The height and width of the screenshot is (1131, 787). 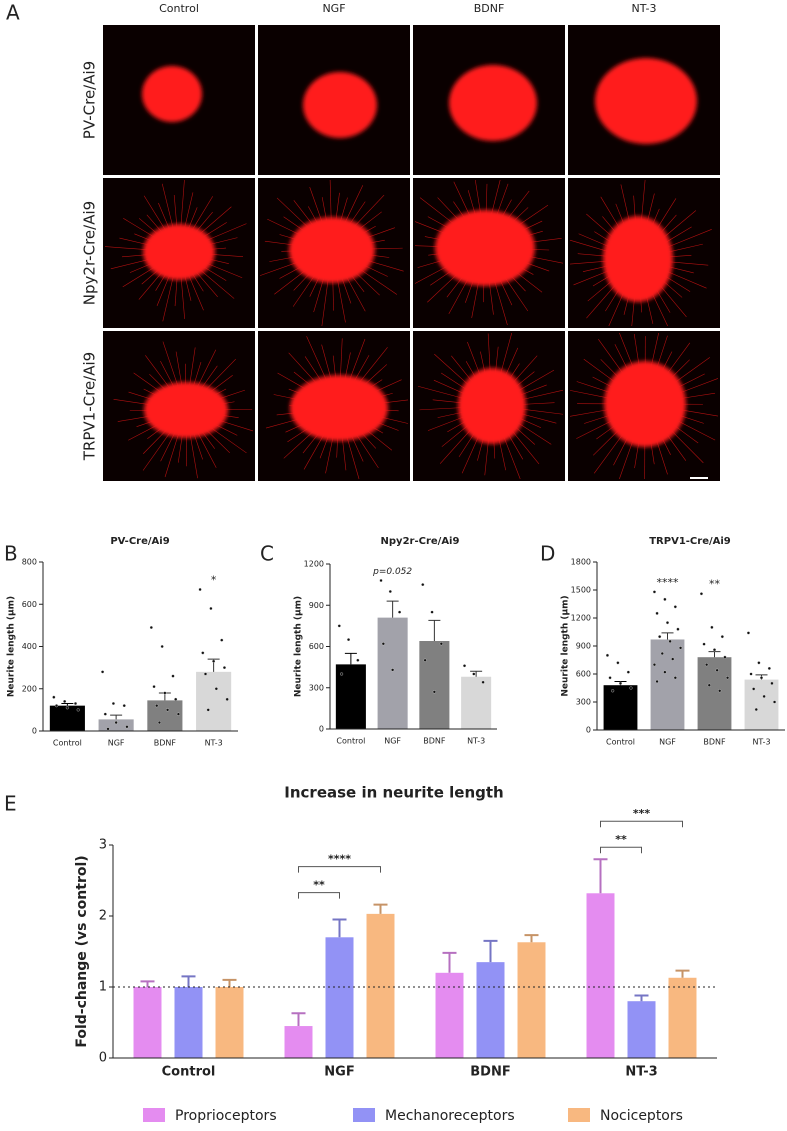 What do you see at coordinates (581, 590) in the screenshot?
I see `y-tick-label: 1500` at bounding box center [581, 590].